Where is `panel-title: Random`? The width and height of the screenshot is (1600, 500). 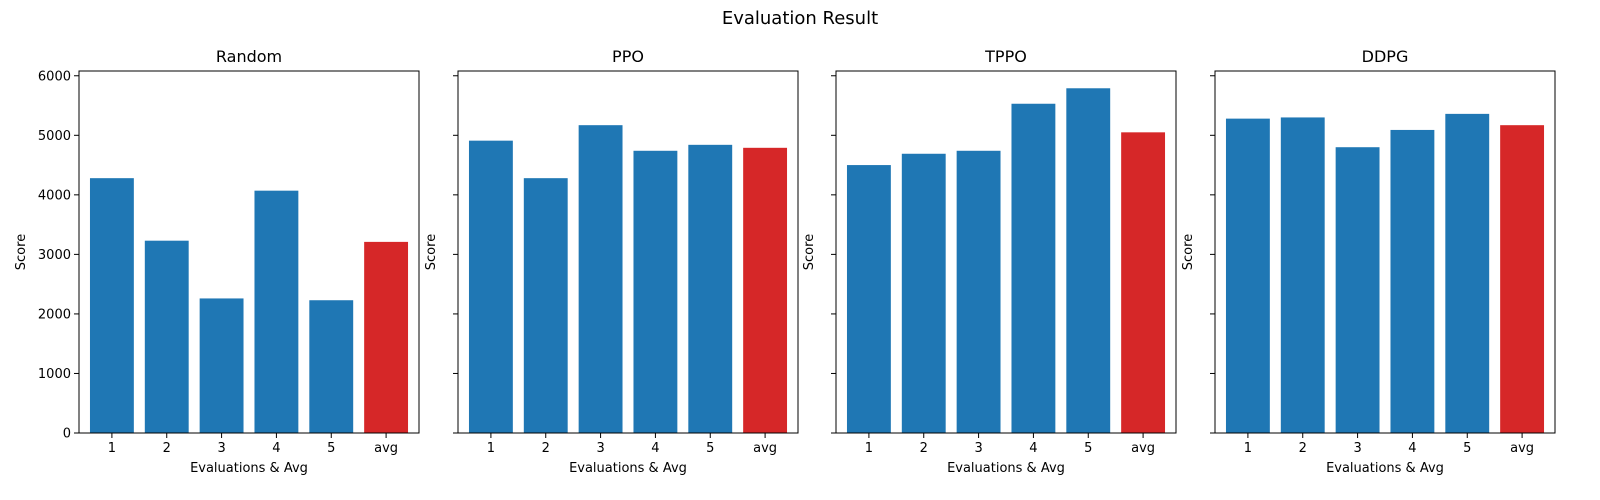
panel-title: Random is located at coordinates (249, 56).